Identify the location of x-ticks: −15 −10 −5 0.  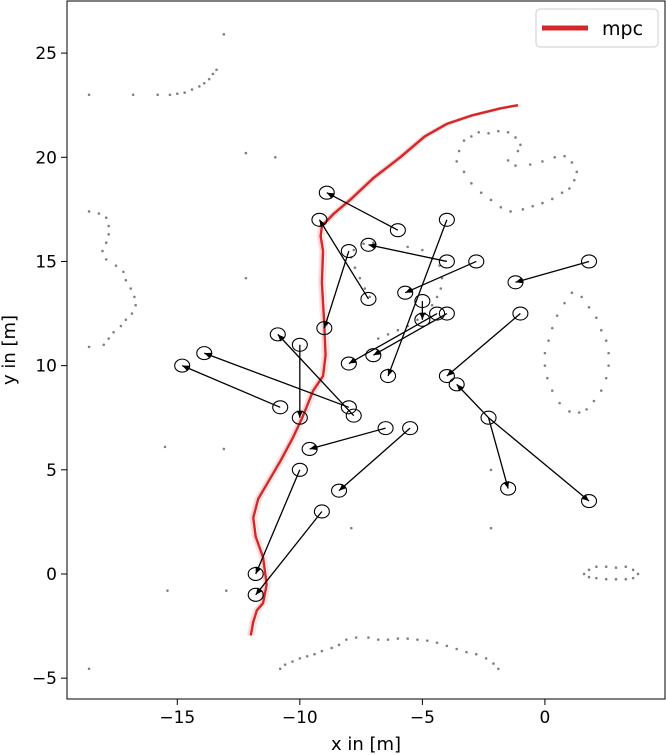
(354, 713).